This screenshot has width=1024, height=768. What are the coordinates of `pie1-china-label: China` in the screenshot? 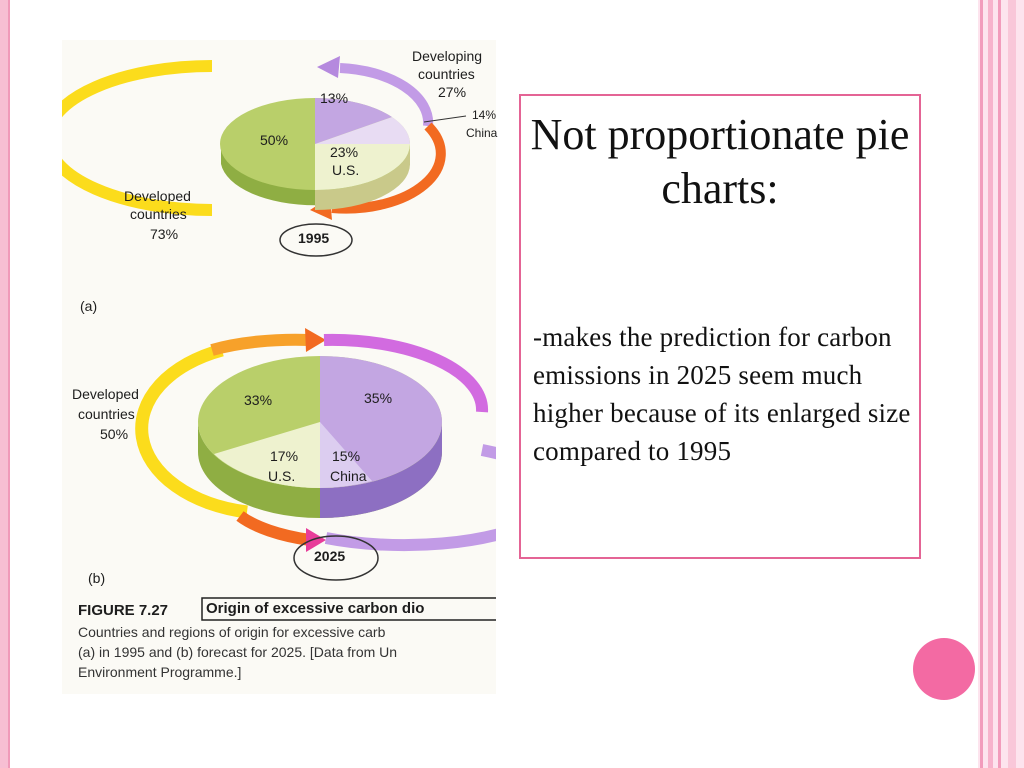 It's located at (482, 133).